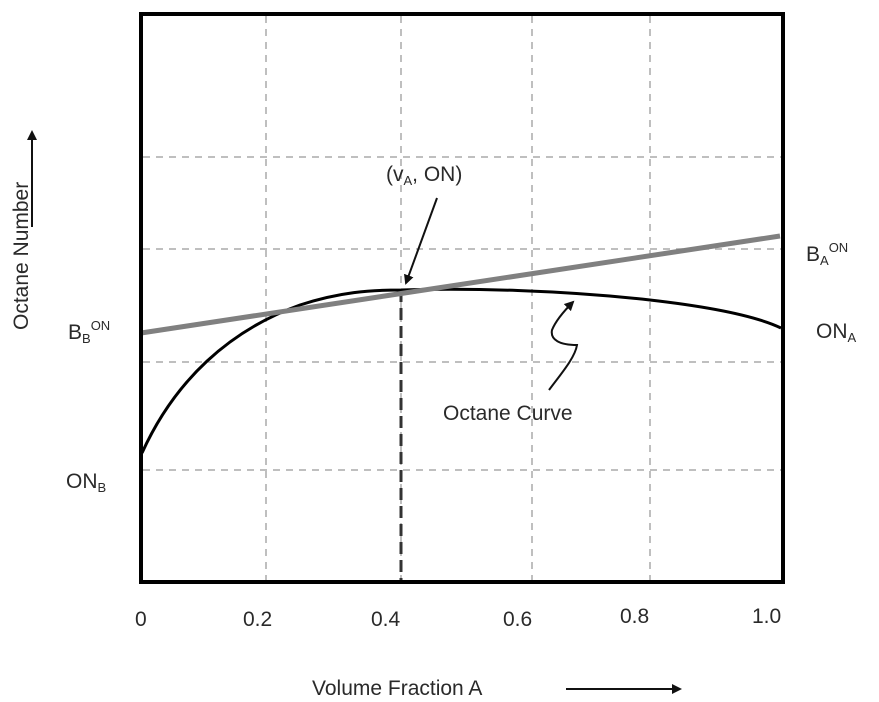 Image resolution: width=879 pixels, height=702 pixels. Describe the element at coordinates (100, 325) in the screenshot. I see `bb-on-sup: ON` at that location.